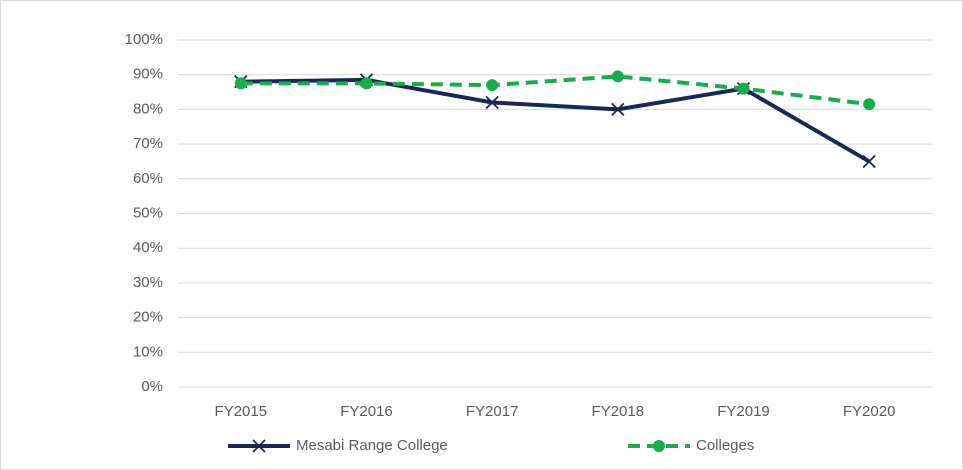  I want to click on legend-label: Colleges, so click(725, 445).